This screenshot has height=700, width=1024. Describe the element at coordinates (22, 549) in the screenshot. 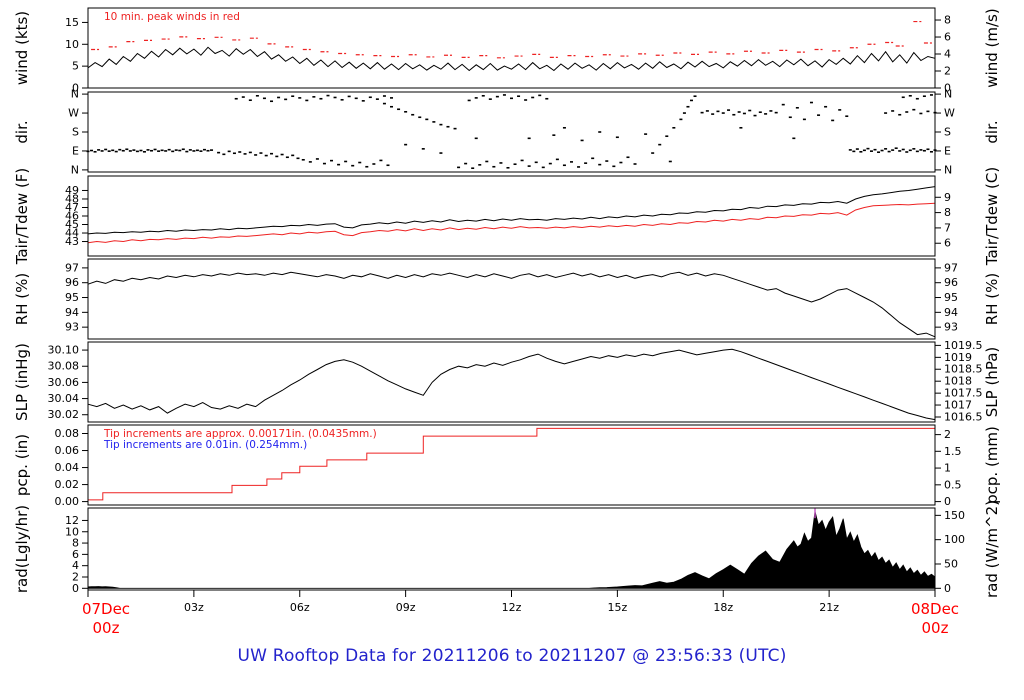

I see `rad-axis-title-left: rad(Lgly/hr)` at that location.